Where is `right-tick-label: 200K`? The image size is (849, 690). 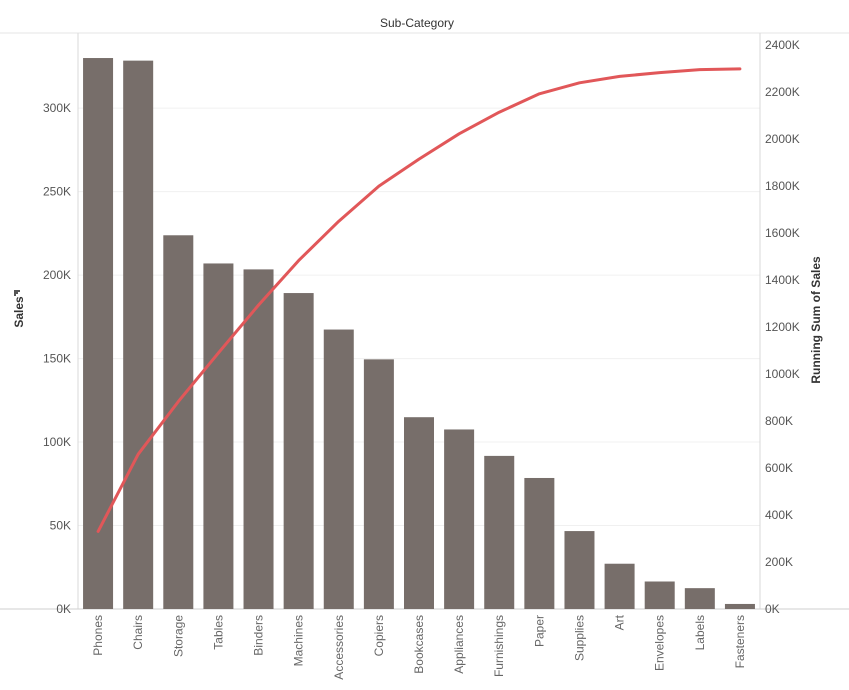
right-tick-label: 200K is located at coordinates (779, 562).